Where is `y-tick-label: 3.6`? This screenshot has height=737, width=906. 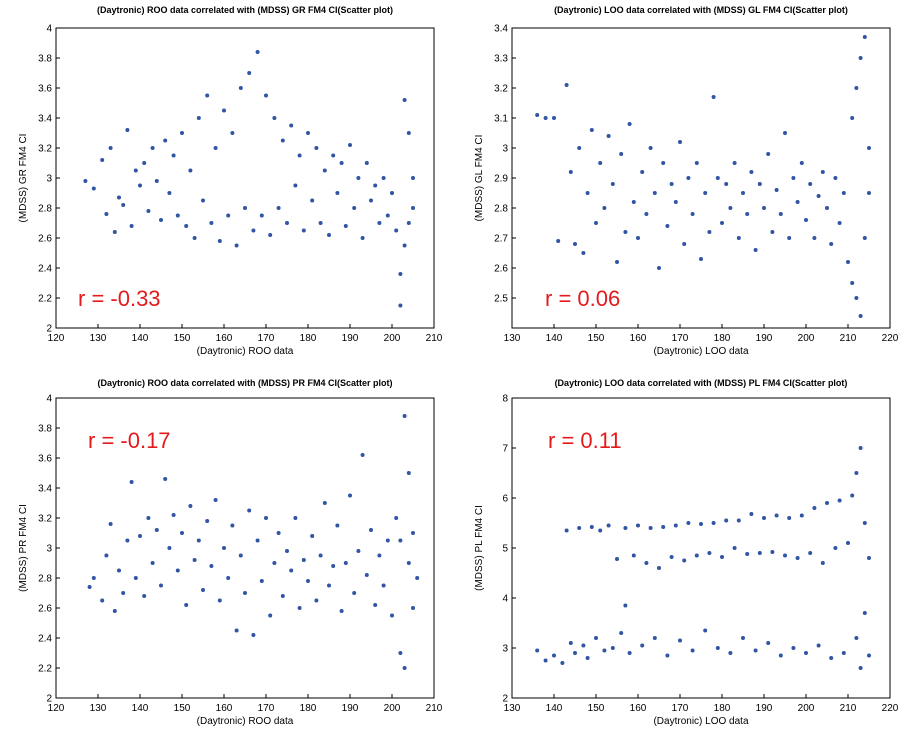 y-tick-label: 3.6 is located at coordinates (45, 459).